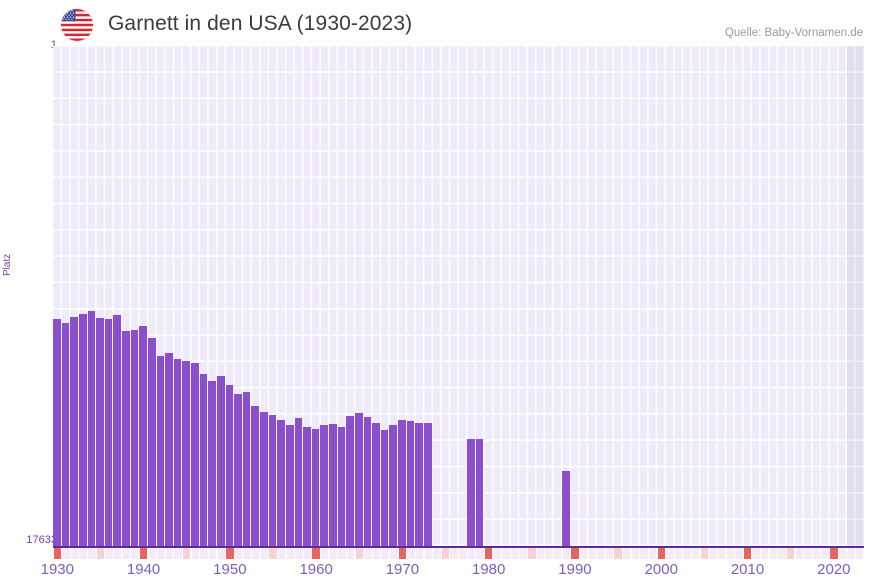  Describe the element at coordinates (7, 264) in the screenshot. I see `y-axis-title: Platz` at that location.